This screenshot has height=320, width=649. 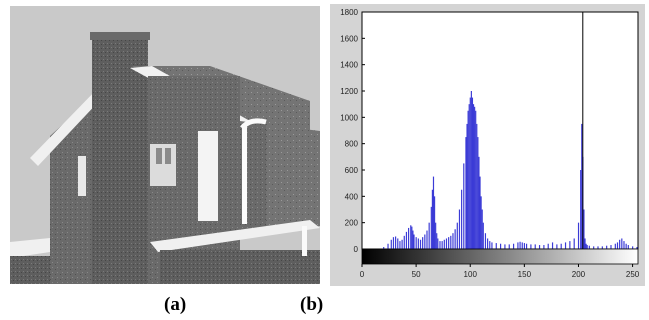 What do you see at coordinates (352, 144) in the screenshot?
I see `y-tick-label: 800` at bounding box center [352, 144].